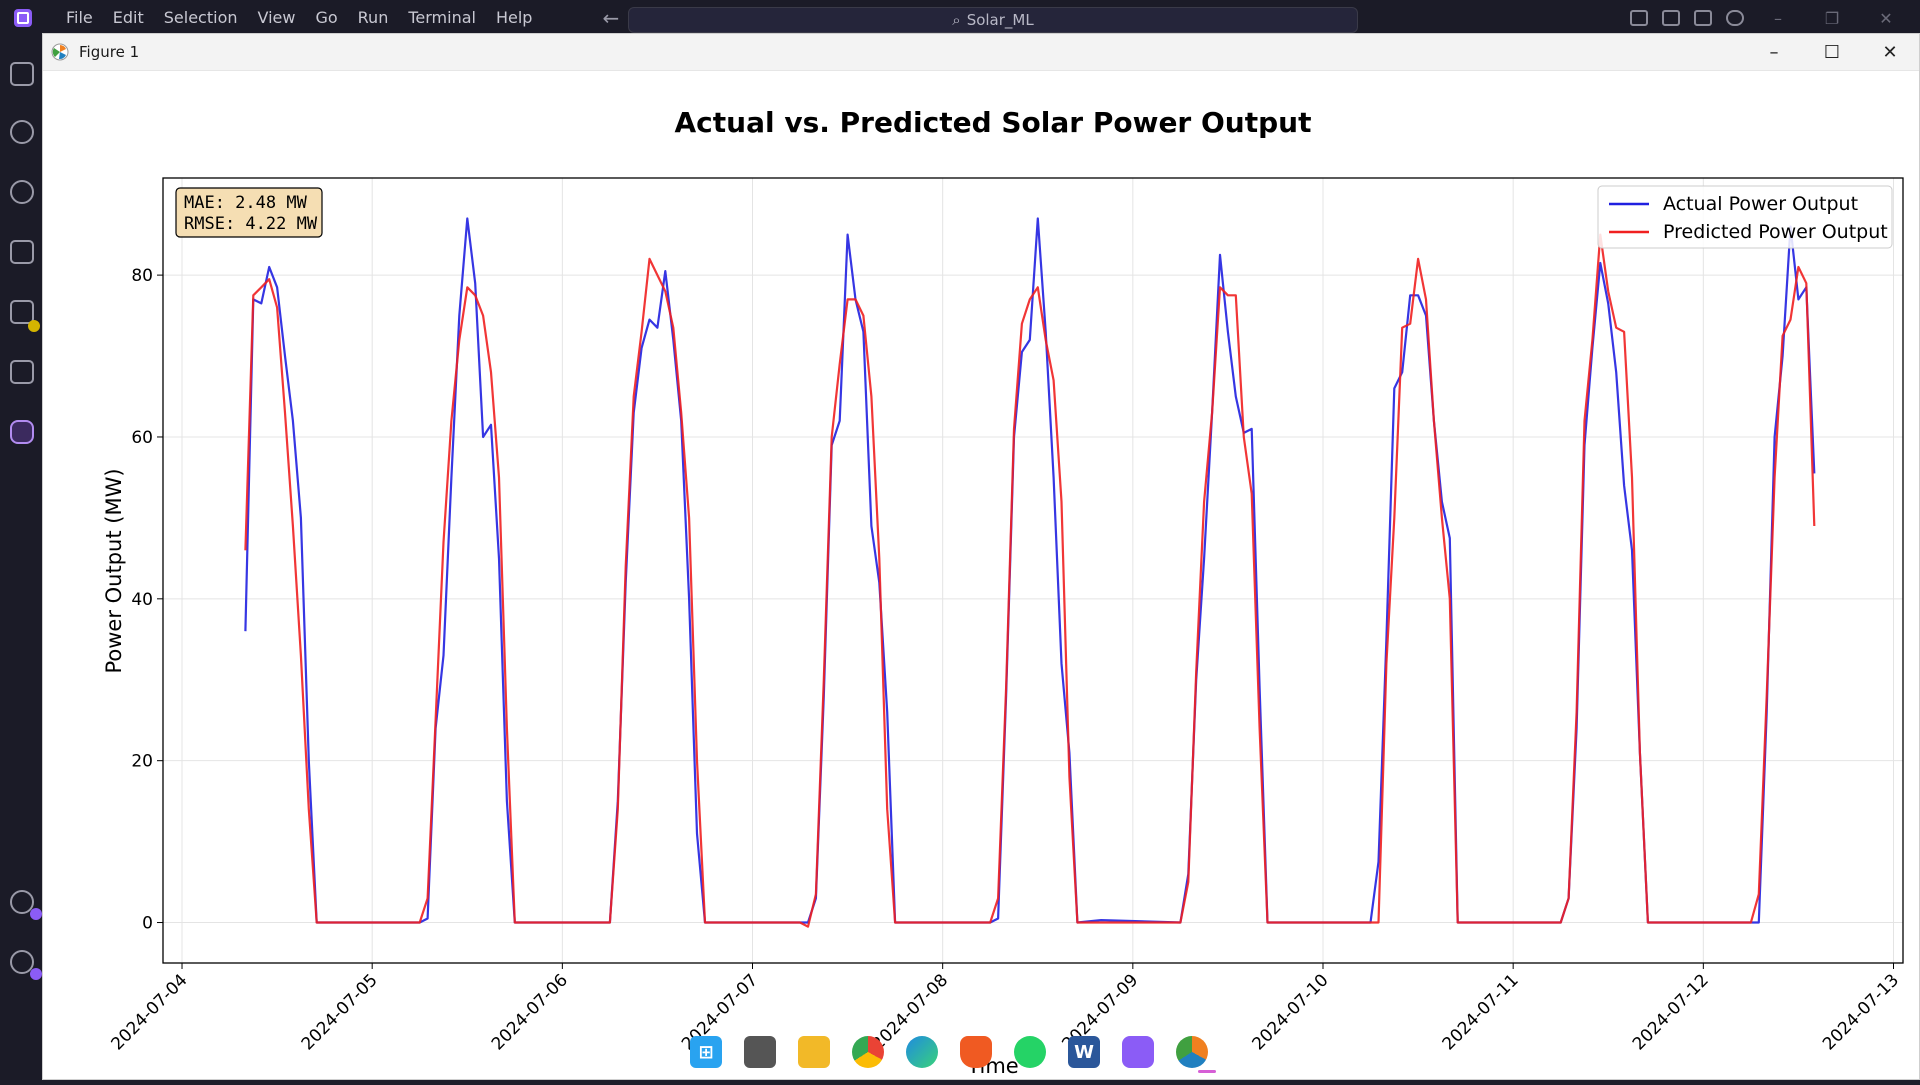  Describe the element at coordinates (1778, 18) in the screenshot. I see `minimize-icon: –` at that location.